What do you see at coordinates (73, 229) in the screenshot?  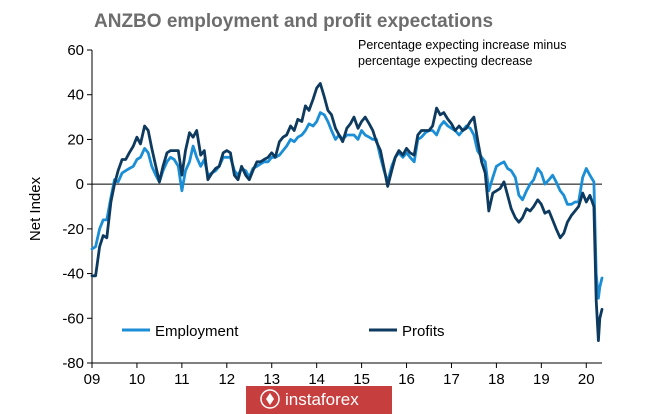 I see `y-tick-label: -20` at bounding box center [73, 229].